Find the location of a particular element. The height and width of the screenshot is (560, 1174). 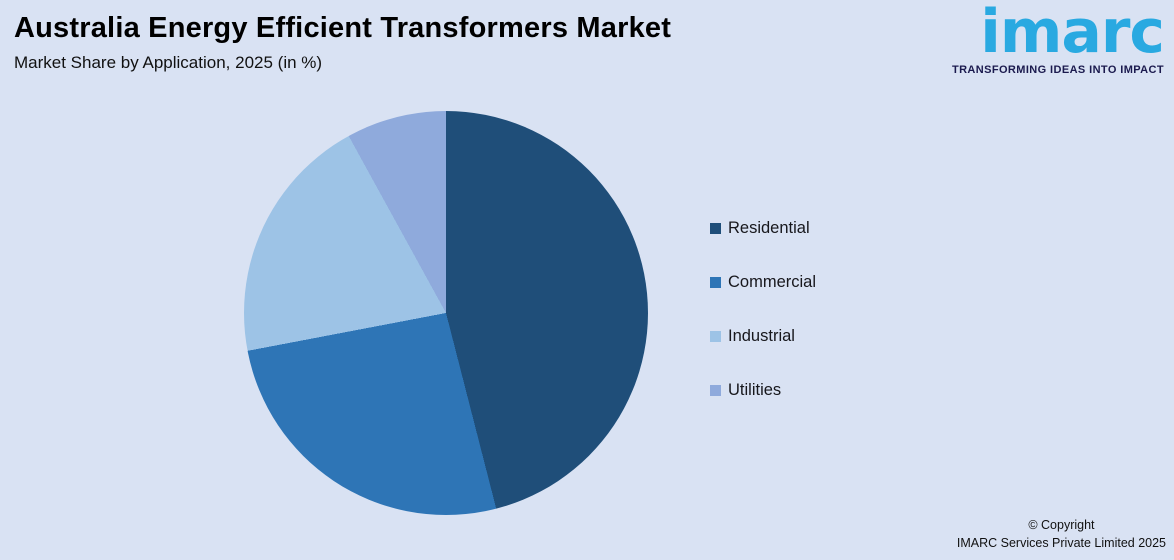

legend-label: Industrial is located at coordinates (761, 335).